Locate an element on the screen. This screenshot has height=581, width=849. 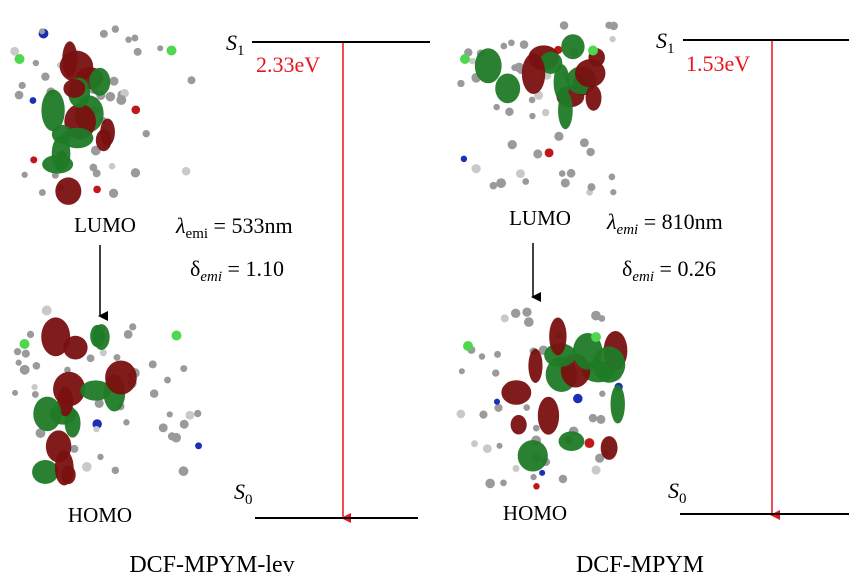
lambda-emi: λemi = 533nm is located at coordinates (234, 227).